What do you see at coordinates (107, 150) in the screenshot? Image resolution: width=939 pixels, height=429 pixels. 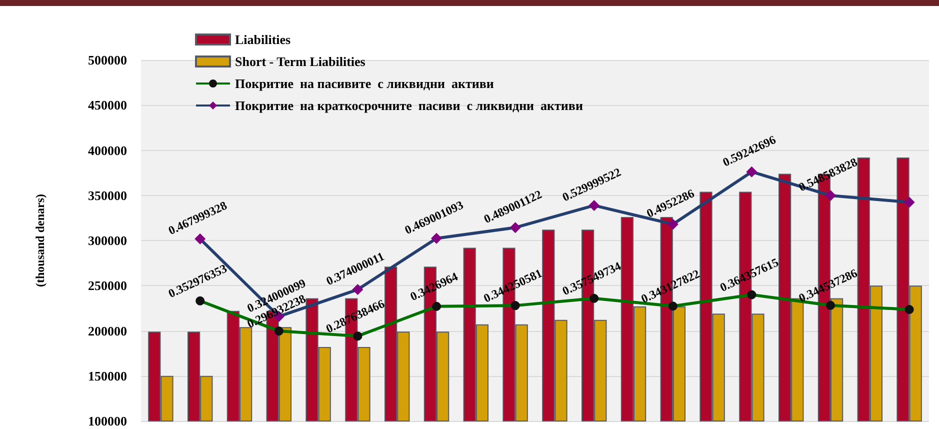 I see `y-tick-label: 400000` at bounding box center [107, 150].